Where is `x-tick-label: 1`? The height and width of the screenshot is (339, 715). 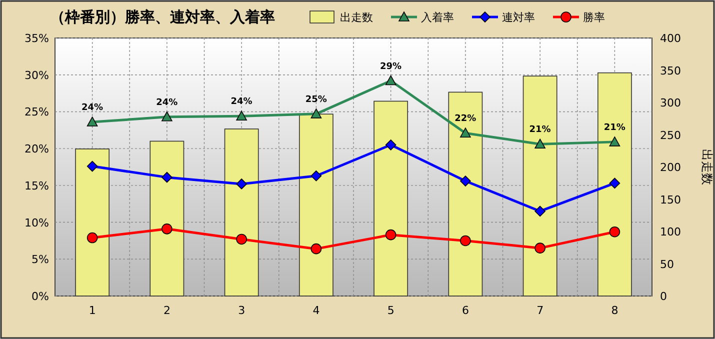 x-tick-label: 1 is located at coordinates (92, 310).